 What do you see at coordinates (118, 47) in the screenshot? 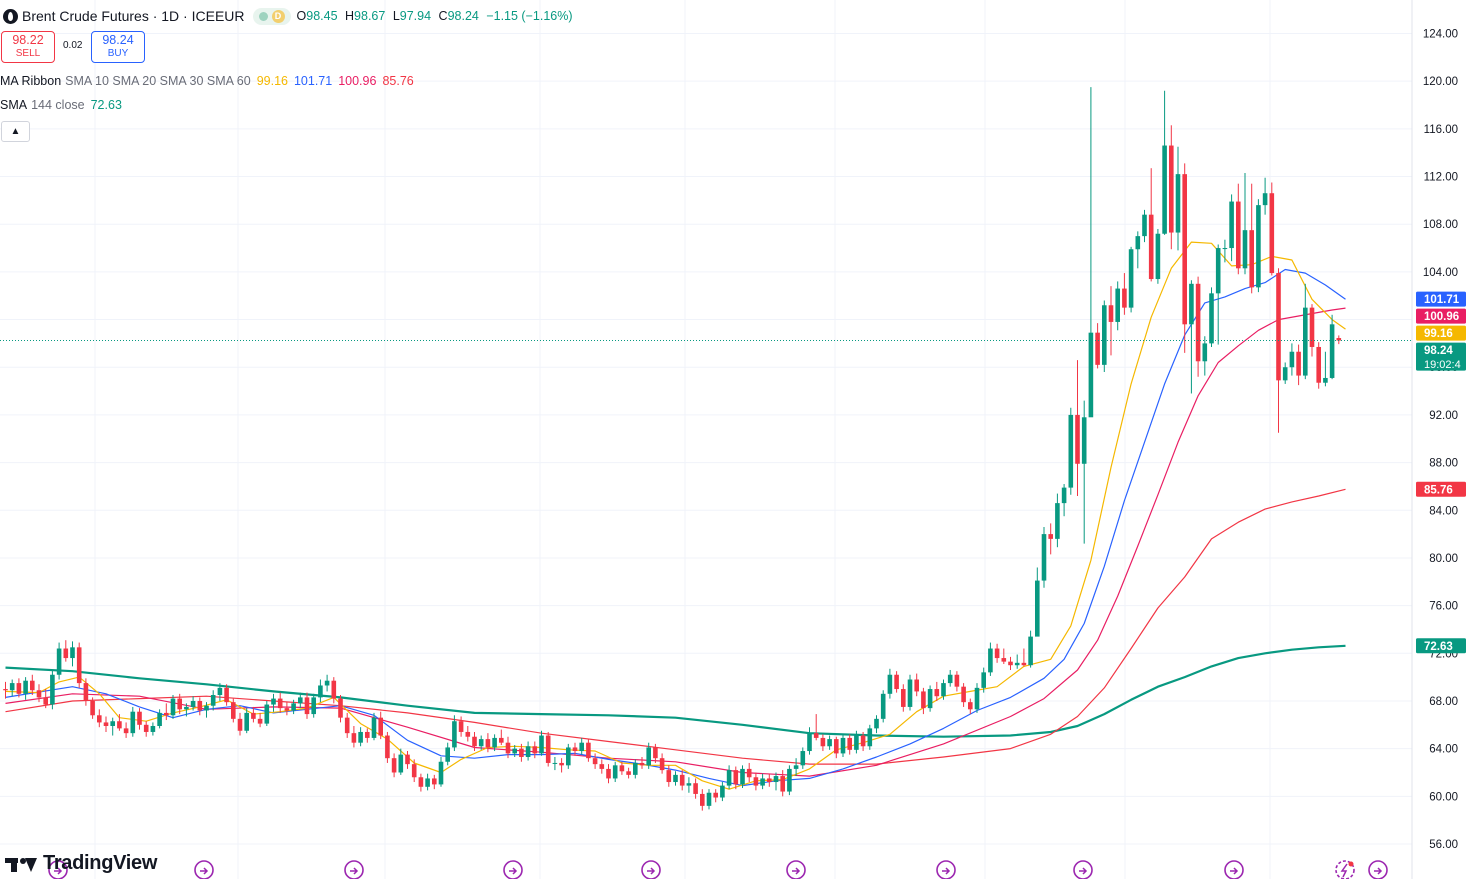
I see `buy-button: 98.24 BUY` at bounding box center [118, 47].